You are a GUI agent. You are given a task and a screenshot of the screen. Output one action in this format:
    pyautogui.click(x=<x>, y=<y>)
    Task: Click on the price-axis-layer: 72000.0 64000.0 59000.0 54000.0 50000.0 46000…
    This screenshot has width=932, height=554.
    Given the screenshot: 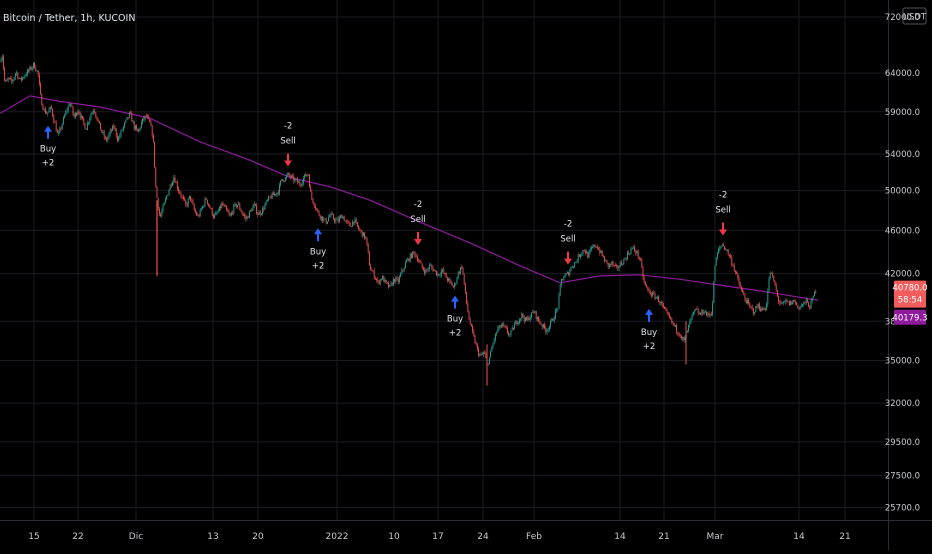 What is the action you would take?
    pyautogui.click(x=906, y=275)
    